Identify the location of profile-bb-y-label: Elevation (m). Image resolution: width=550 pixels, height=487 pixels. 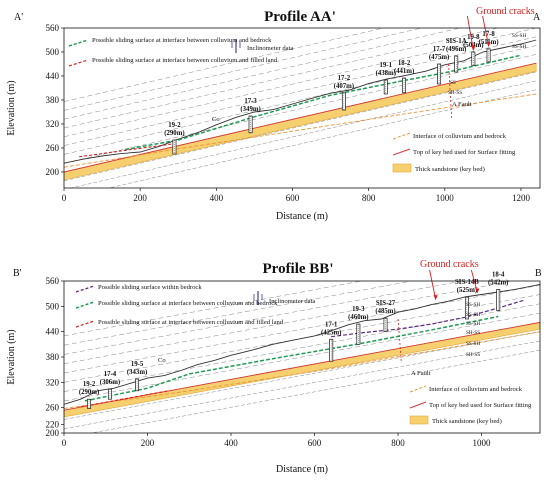
(11, 356).